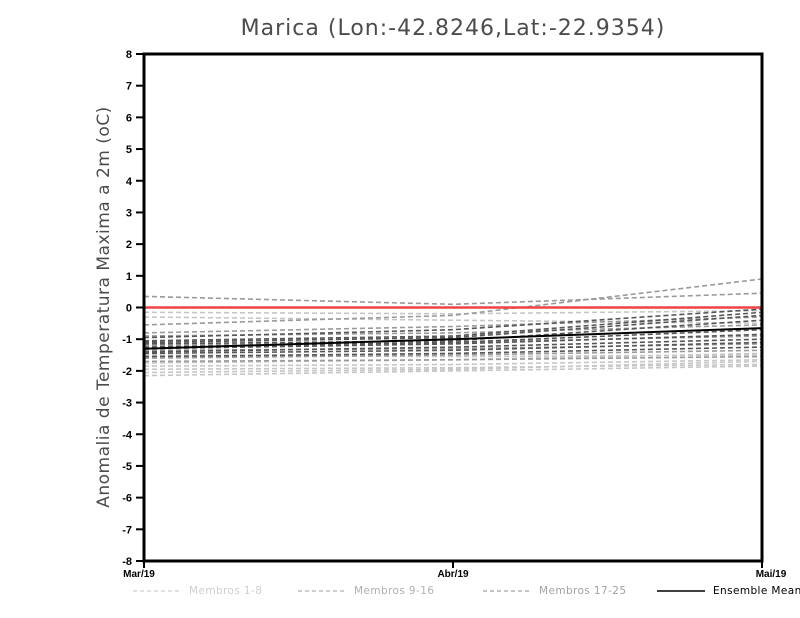 The height and width of the screenshot is (618, 800). What do you see at coordinates (127, 435) in the screenshot?
I see `tick-label: -4` at bounding box center [127, 435].